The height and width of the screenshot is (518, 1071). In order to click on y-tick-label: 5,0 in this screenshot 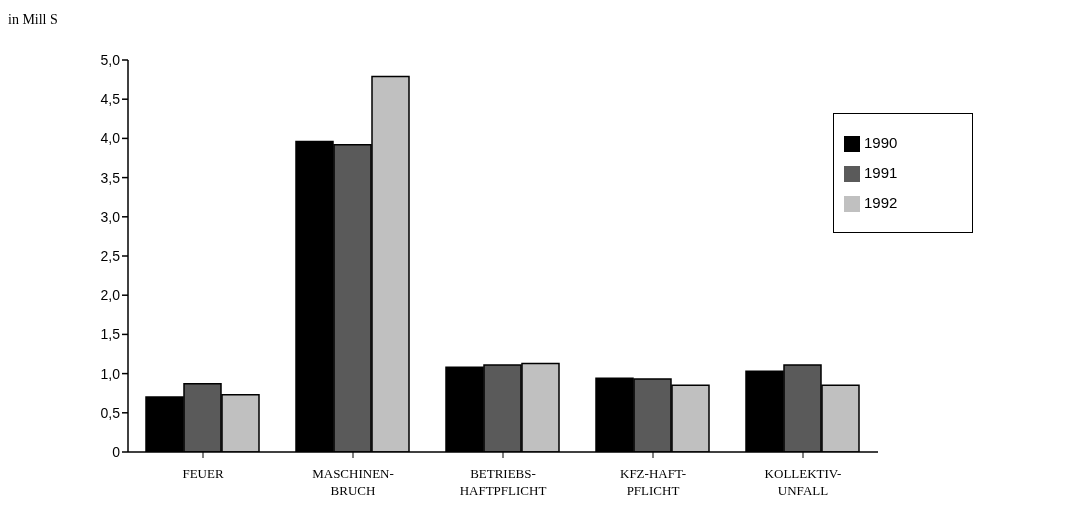, I will do `click(110, 59)`.